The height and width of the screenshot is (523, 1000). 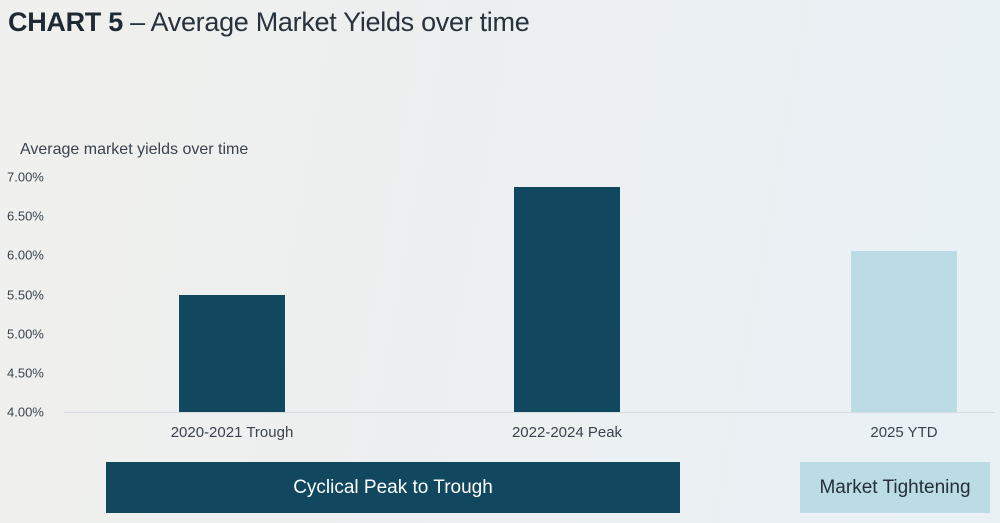 I want to click on bar-2022-2024-peak, so click(x=567, y=299).